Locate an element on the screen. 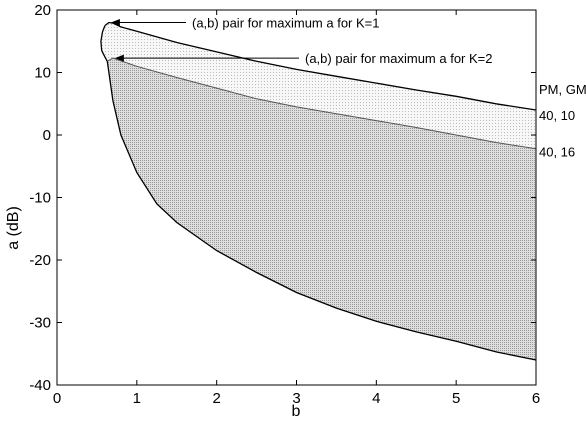  x-tick-label: 6 is located at coordinates (536, 398).